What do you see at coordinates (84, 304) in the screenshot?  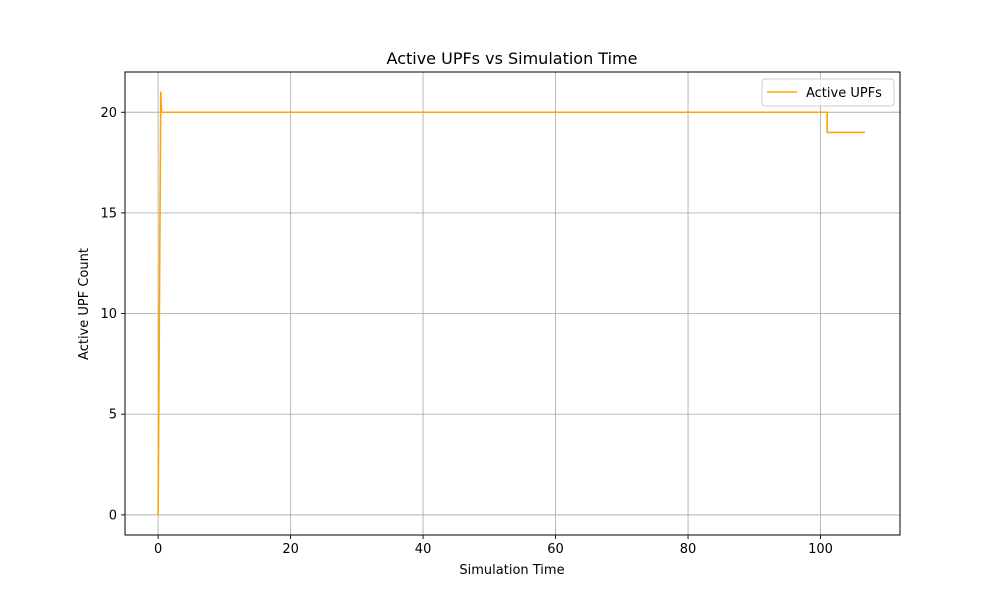 I see `y-axis-label: Active UPF Count` at bounding box center [84, 304].